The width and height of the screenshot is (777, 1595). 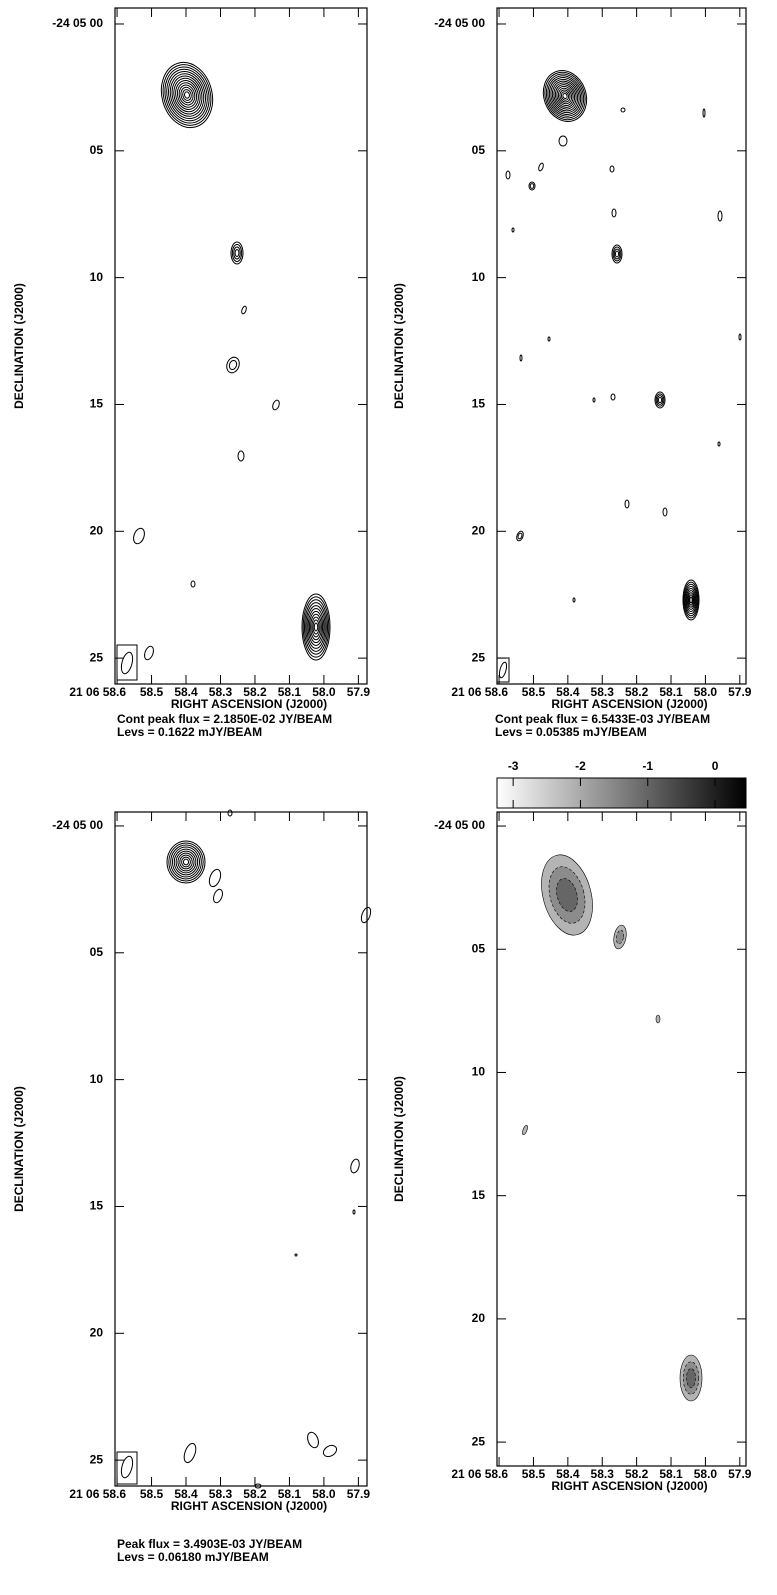 I want to click on colorbar-tick-label: -2, so click(x=580, y=766).